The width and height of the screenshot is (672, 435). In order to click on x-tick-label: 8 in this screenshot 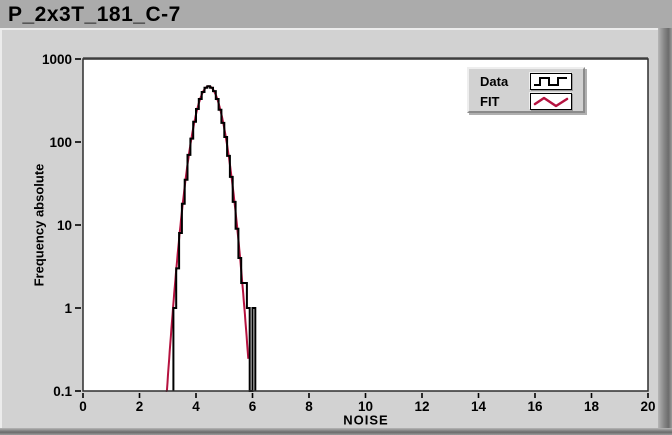, I will do `click(309, 406)`.